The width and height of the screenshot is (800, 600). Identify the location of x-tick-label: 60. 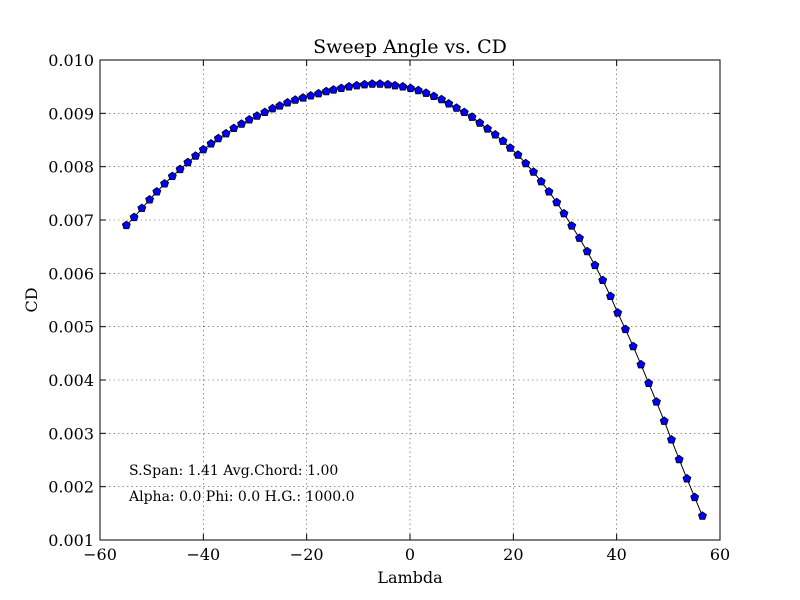
(720, 554).